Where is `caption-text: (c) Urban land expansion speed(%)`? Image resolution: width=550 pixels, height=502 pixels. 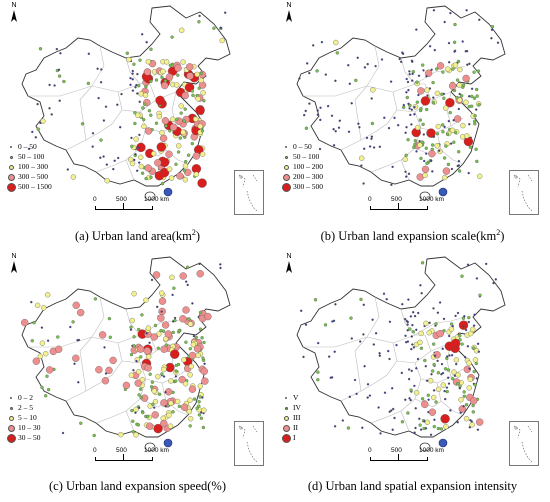 caption-text: (c) Urban land expansion speed(%) is located at coordinates (137, 486).